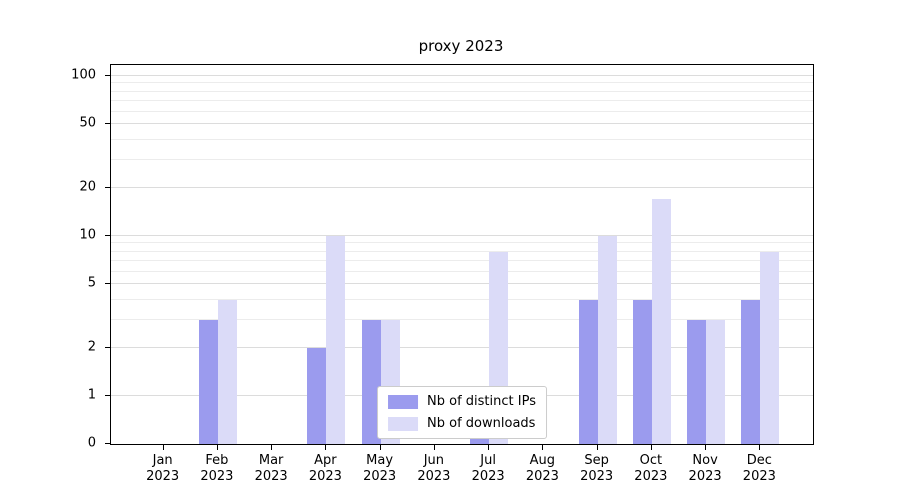 This screenshot has width=900, height=500. I want to click on y-tick-label: 20, so click(87, 187).